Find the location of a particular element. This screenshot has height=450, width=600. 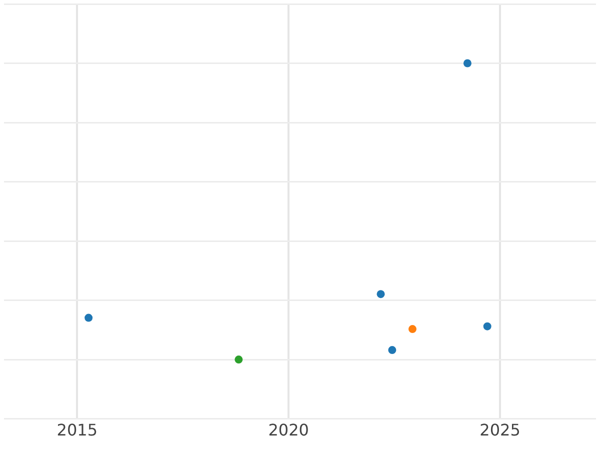

x-tick-label: 2020 is located at coordinates (288, 430).